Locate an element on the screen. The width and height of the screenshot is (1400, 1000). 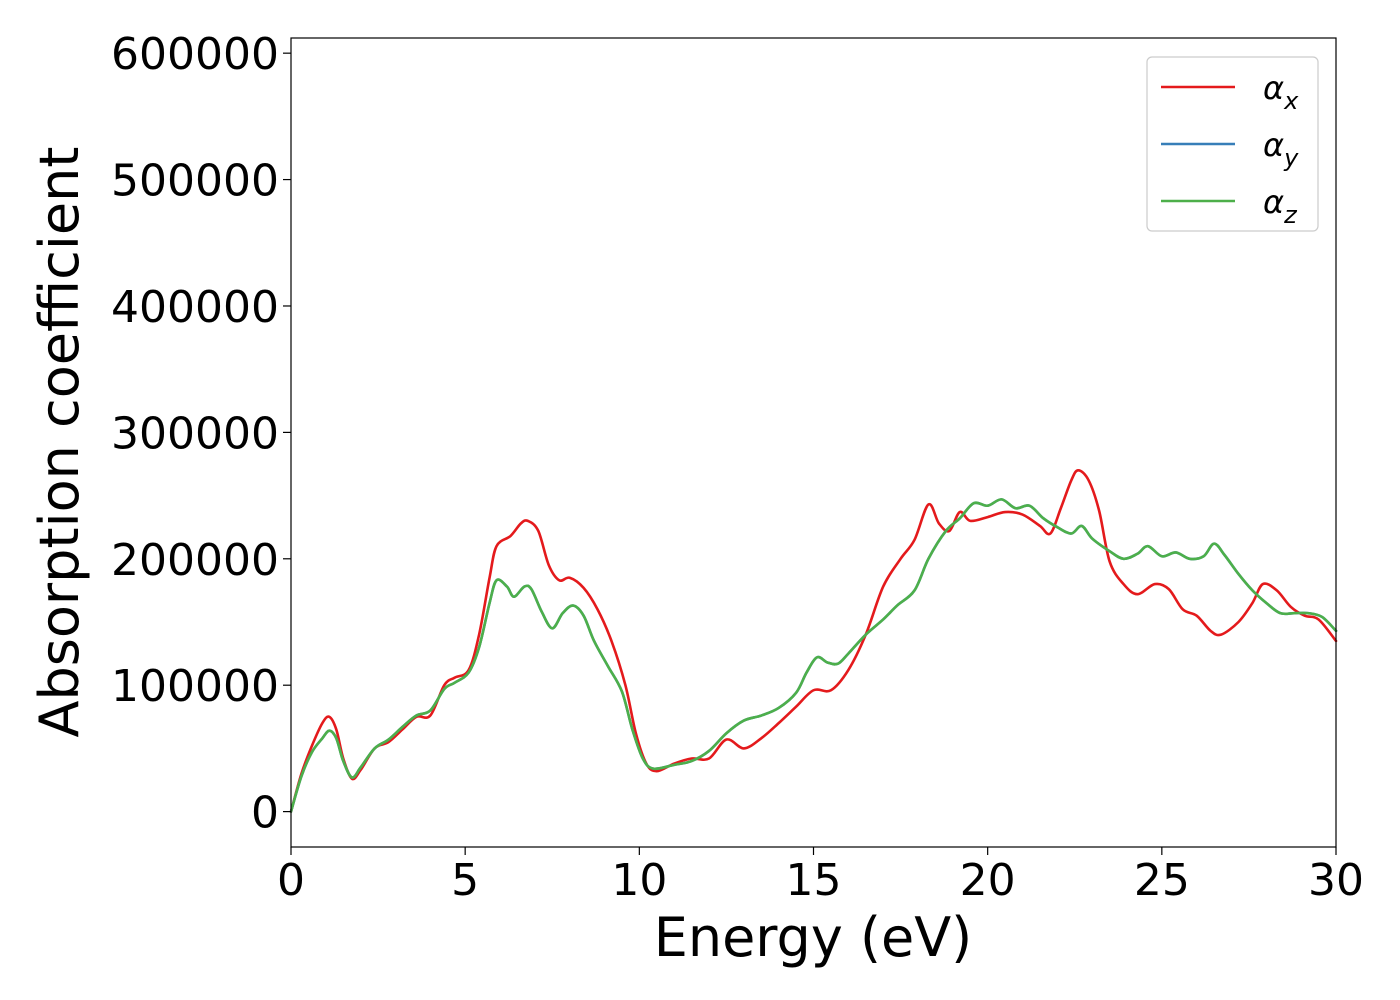
y-tick-label: 0 is located at coordinates (265, 813).